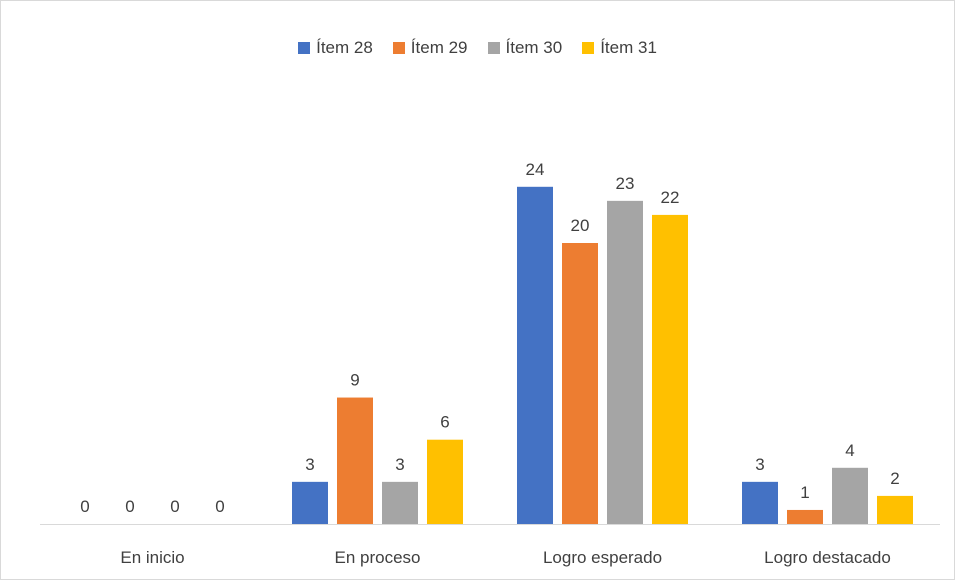 This screenshot has width=955, height=580. What do you see at coordinates (344, 47) in the screenshot?
I see `legend-label: Ítem 28` at bounding box center [344, 47].